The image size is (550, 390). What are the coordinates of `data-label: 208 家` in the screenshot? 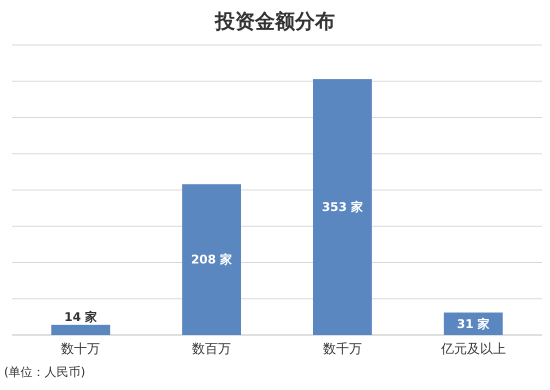 It's located at (211, 259).